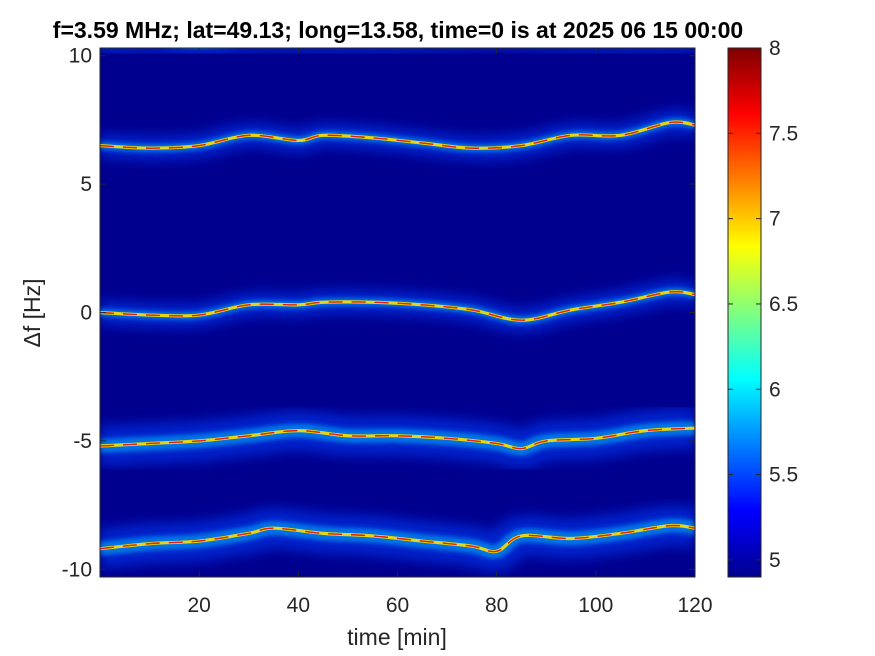  I want to click on trace-middle, so click(397, 306).